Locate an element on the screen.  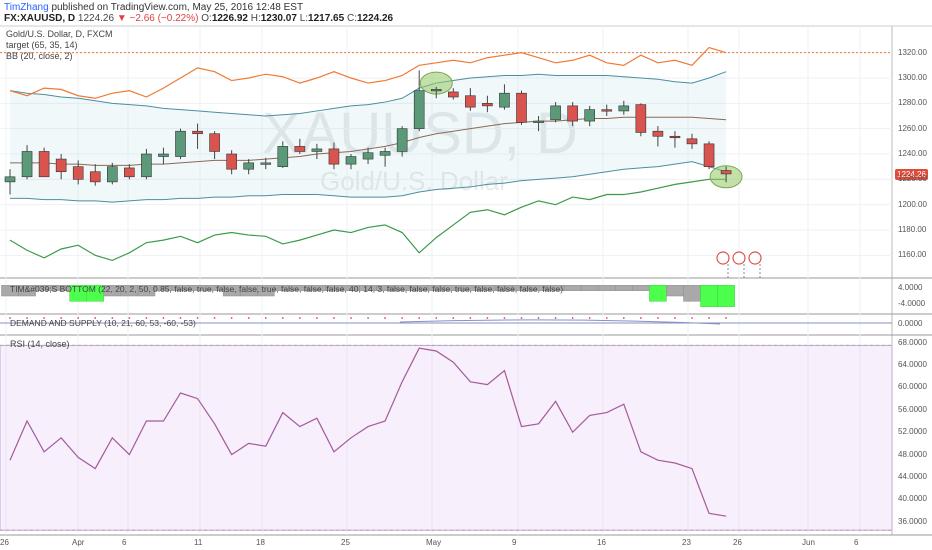
date-tick-label: 11 is located at coordinates (198, 542).